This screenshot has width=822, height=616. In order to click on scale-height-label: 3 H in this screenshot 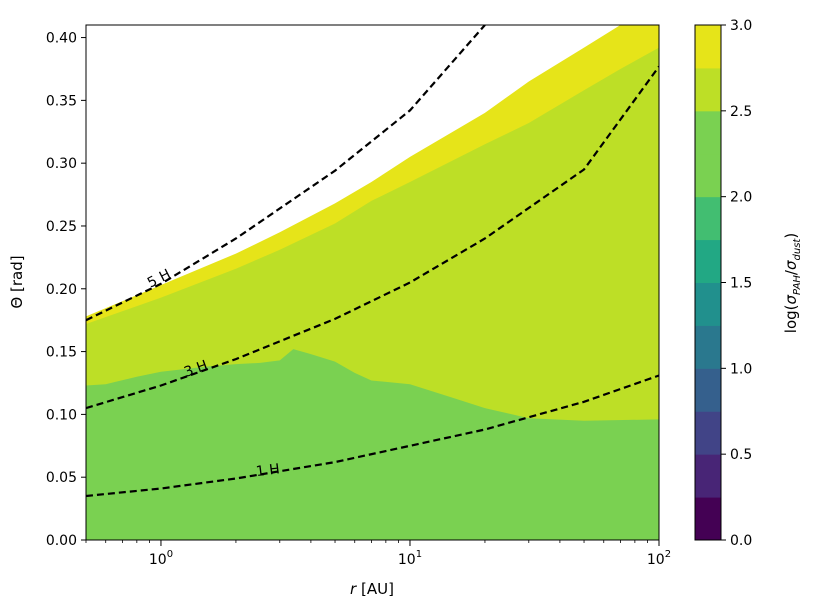, I will do `click(196, 369)`.